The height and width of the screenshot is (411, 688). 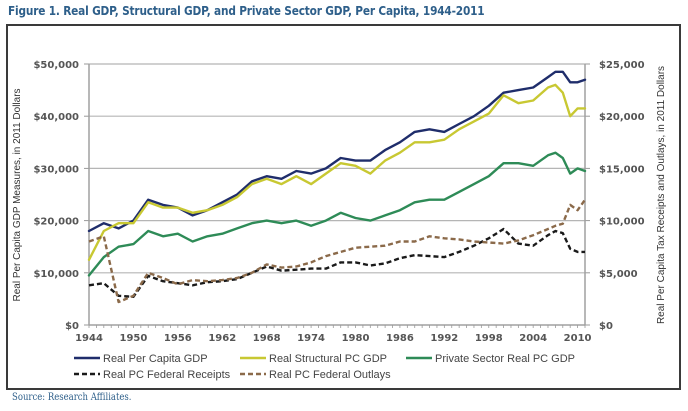 What do you see at coordinates (72, 397) in the screenshot?
I see `source-note: Source: Research Affiliates.` at bounding box center [72, 397].